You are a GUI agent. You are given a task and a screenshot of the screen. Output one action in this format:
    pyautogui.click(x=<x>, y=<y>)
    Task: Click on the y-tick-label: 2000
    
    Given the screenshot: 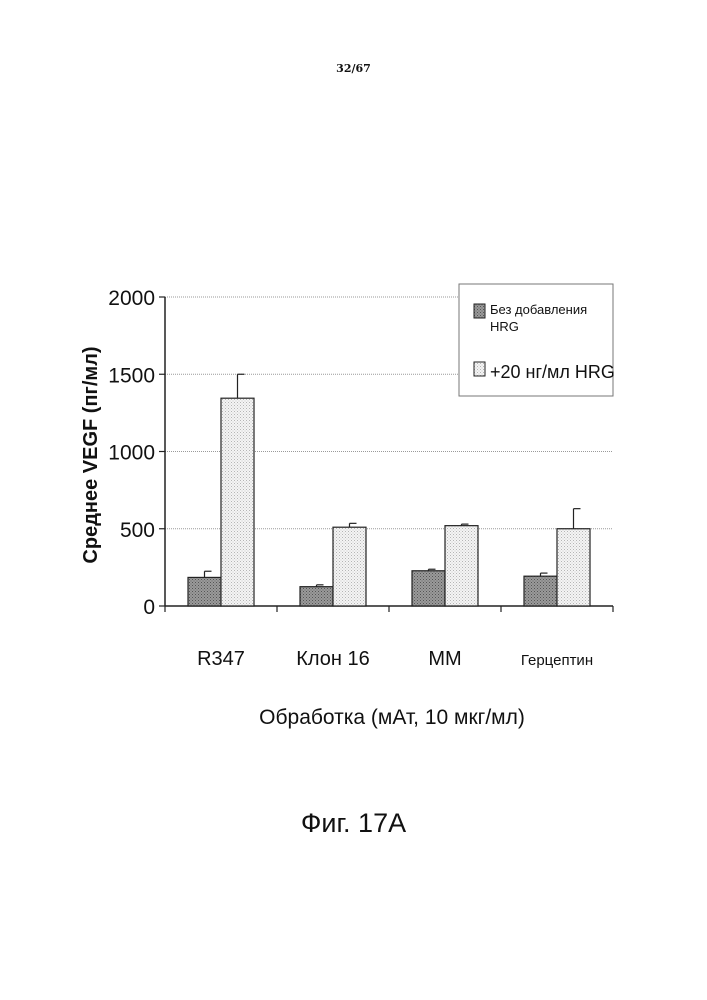 What is the action you would take?
    pyautogui.click(x=131, y=298)
    